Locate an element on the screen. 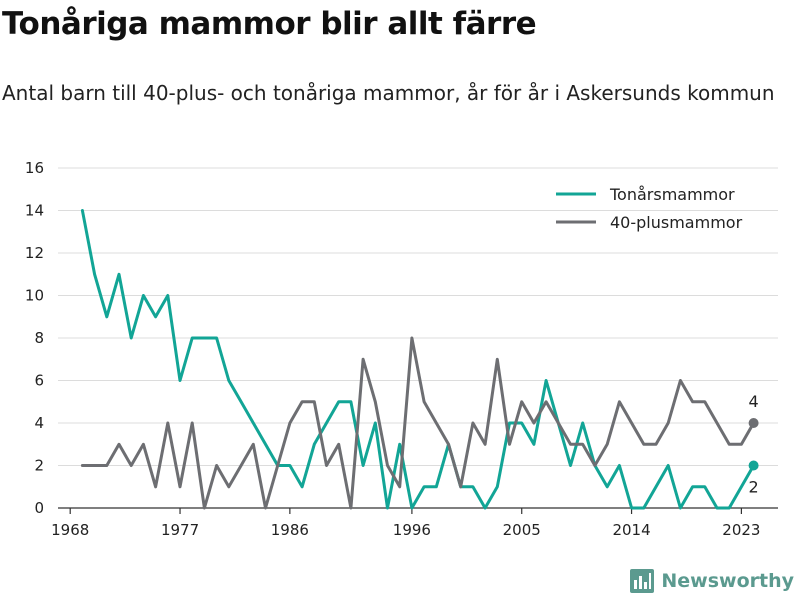  y-tick-label: 2 is located at coordinates (39, 466).